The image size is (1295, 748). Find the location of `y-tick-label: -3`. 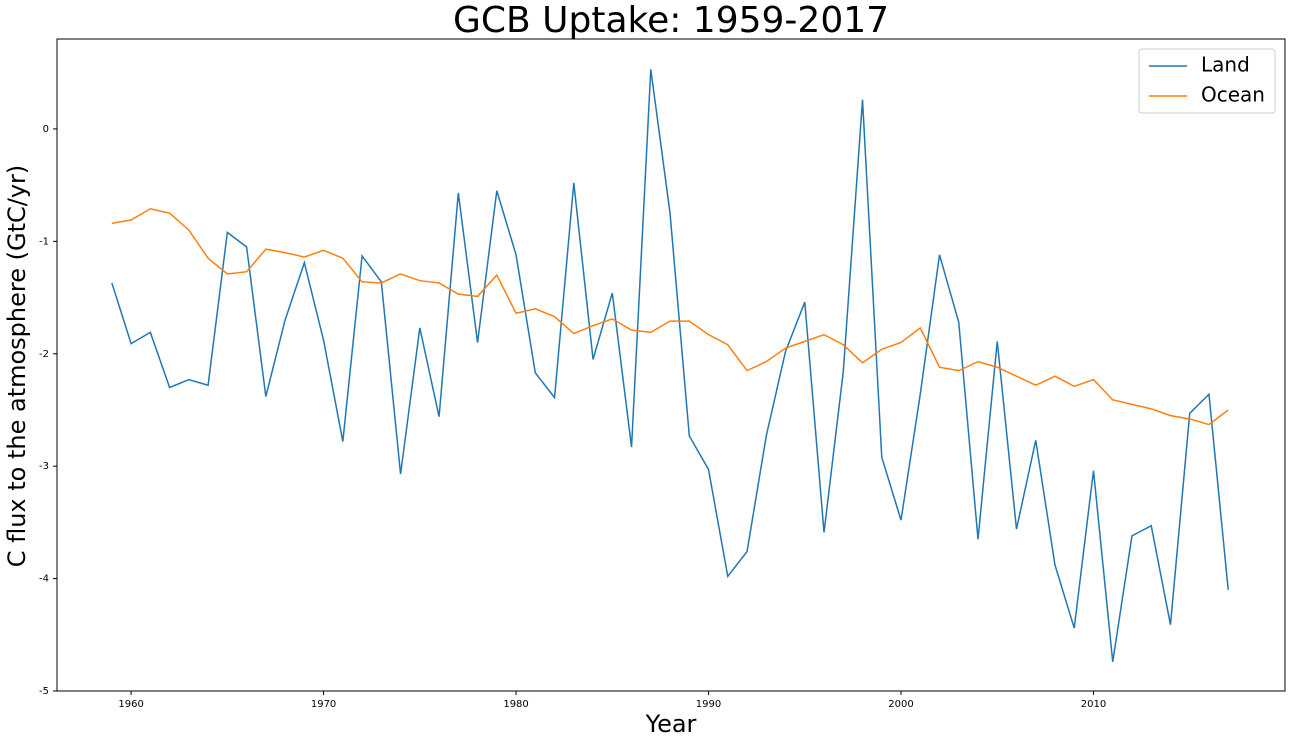

y-tick-label: -3 is located at coordinates (44, 466).